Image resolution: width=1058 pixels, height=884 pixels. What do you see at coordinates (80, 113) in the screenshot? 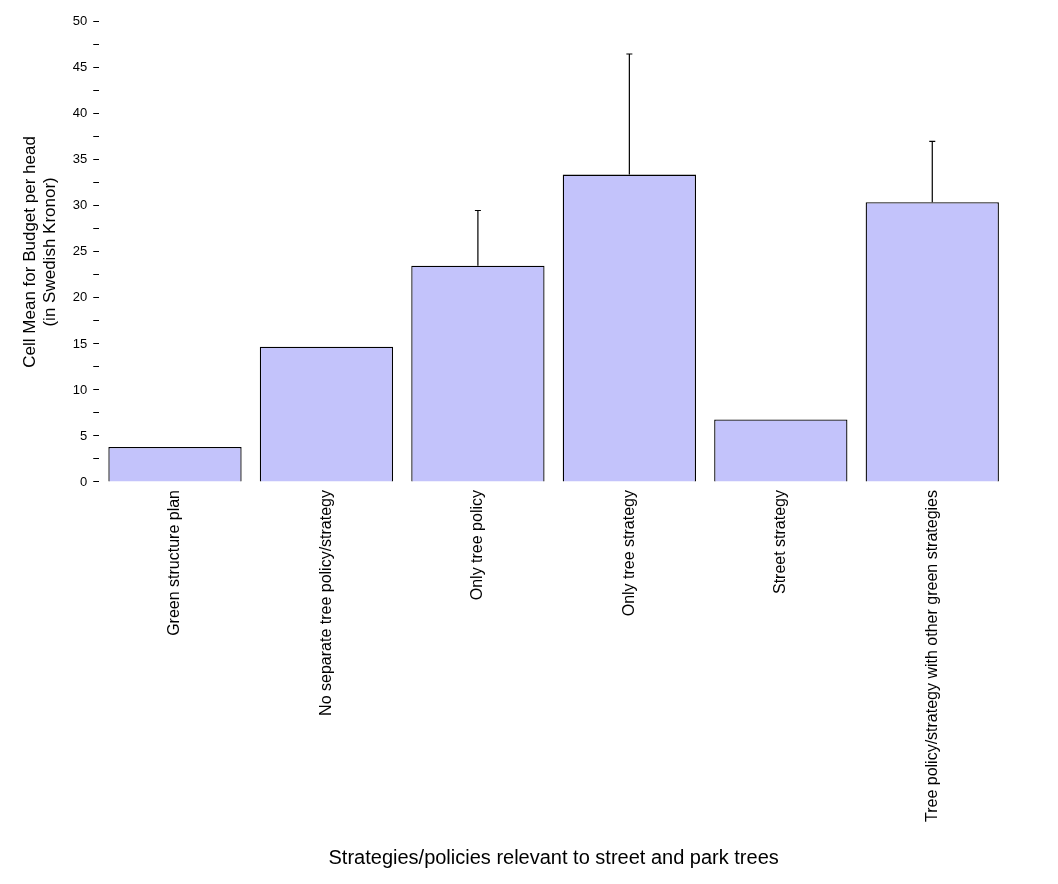
I see `y-tick-label: 40` at bounding box center [80, 113].